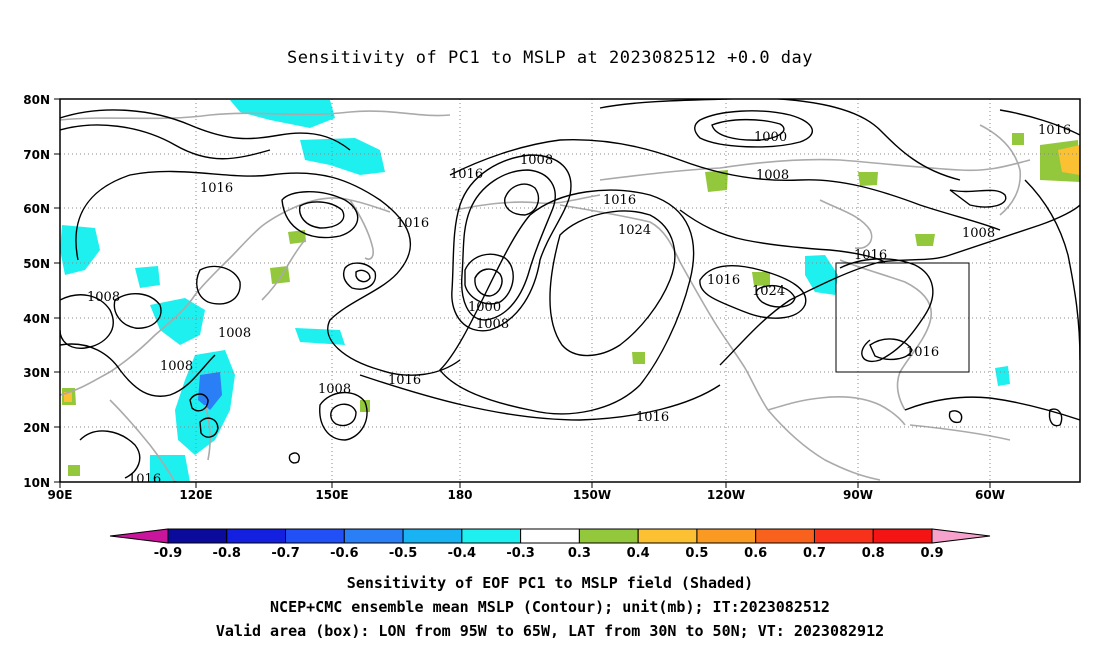 The image size is (1100, 650). I want to click on latitude-labels: 80N 70N 60N 50N 40N 30N 20N 10N, so click(36, 291).